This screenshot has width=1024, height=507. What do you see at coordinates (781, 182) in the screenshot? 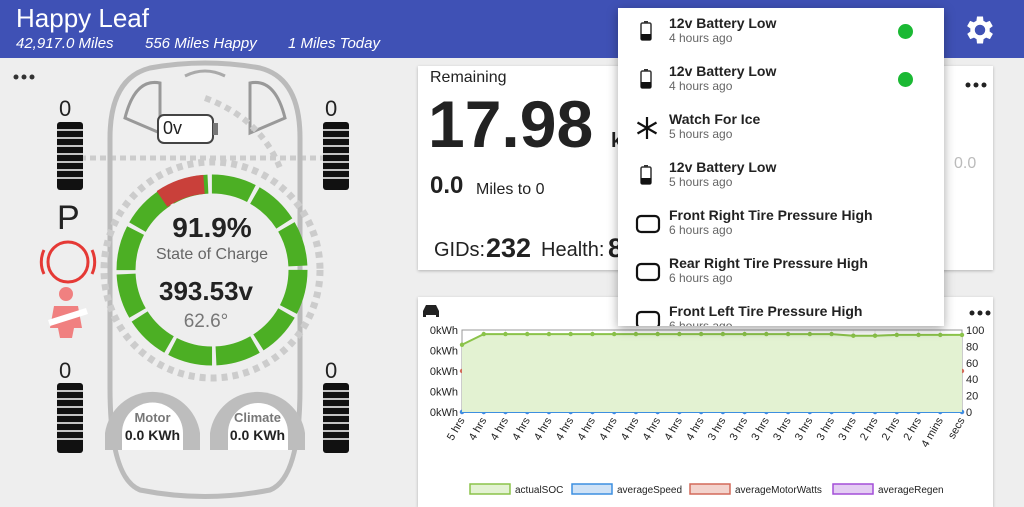
I see `notification-item: 12v Battery Low 5 hours ago` at bounding box center [781, 182].